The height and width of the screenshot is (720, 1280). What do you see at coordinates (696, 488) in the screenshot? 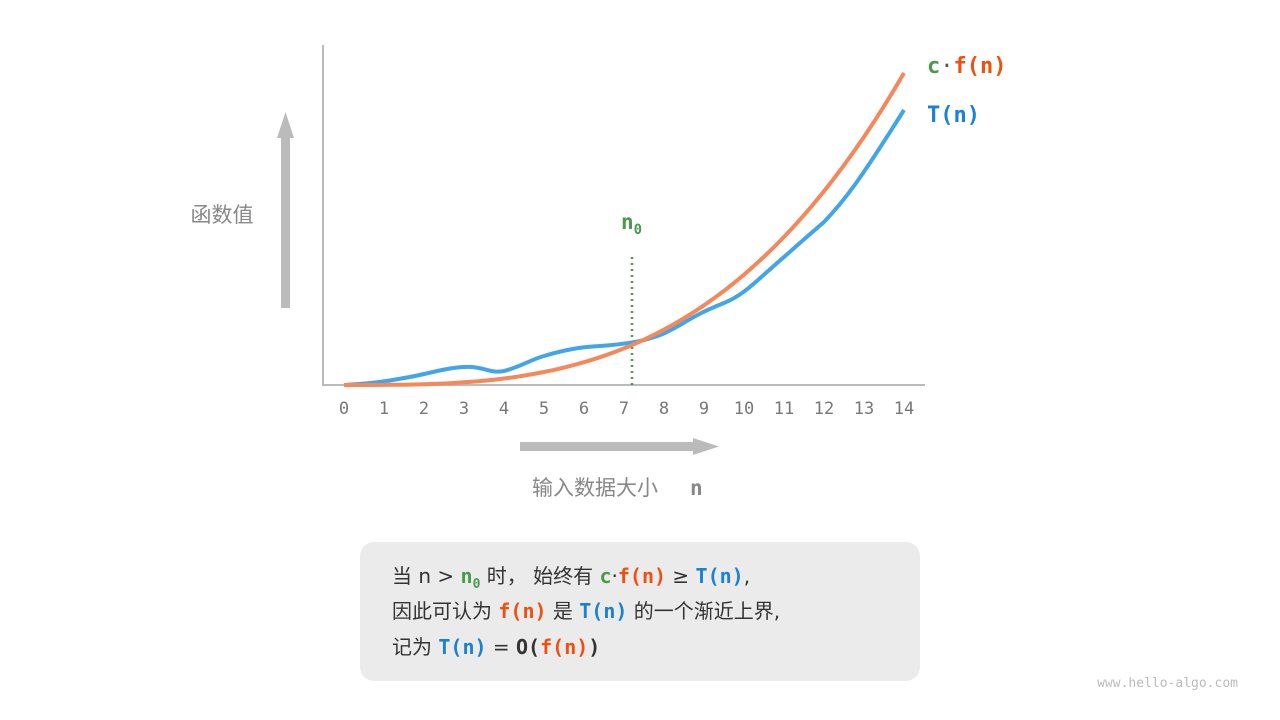
I see `x-axis-var: n` at bounding box center [696, 488].